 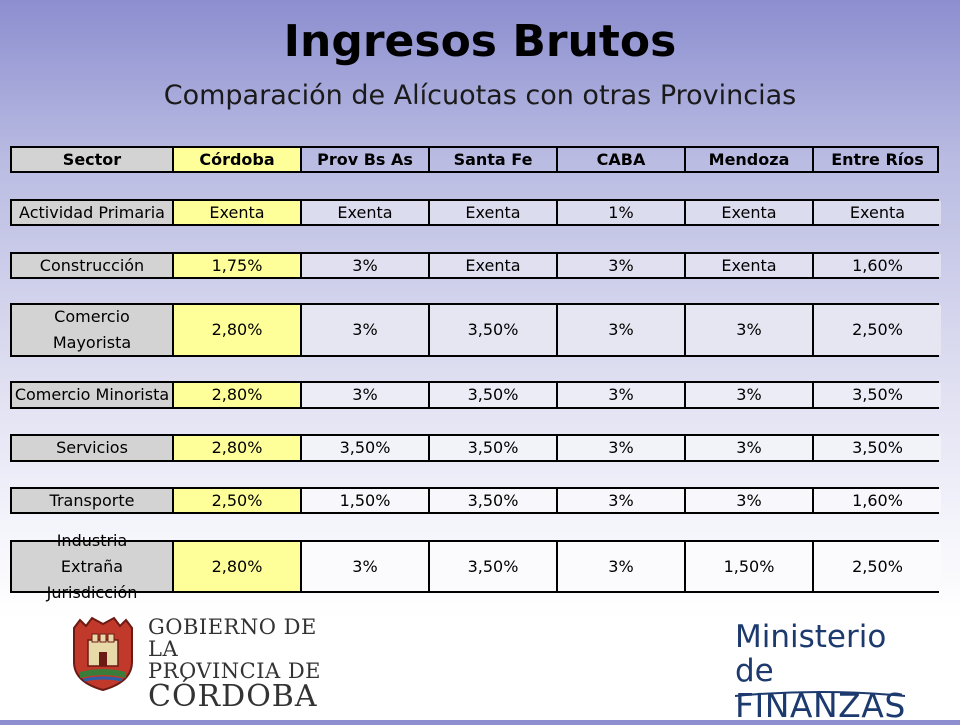 I want to click on header-sector: Sector, so click(x=93, y=159).